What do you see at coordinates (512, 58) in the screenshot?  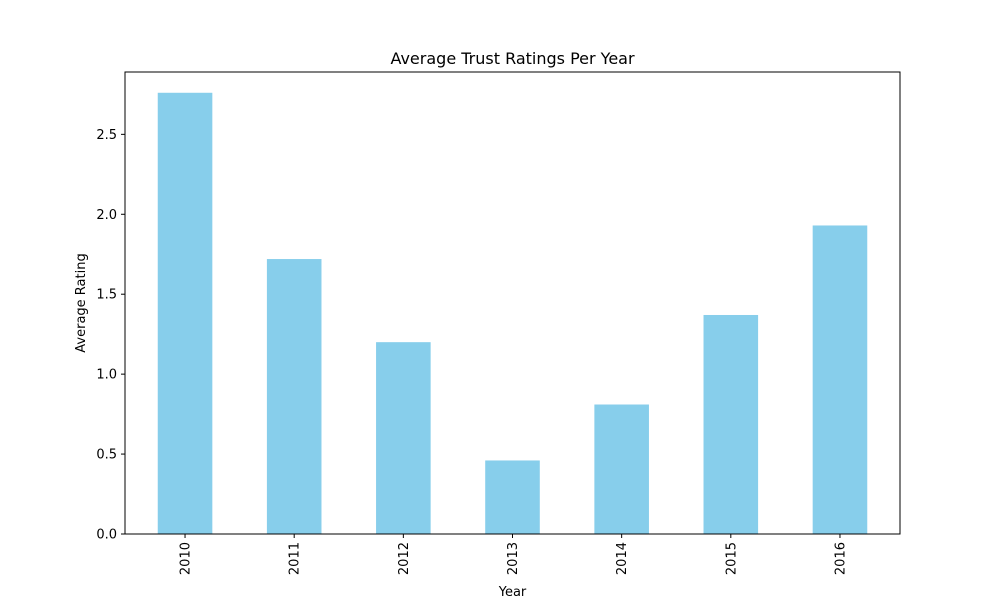 I see `chart-title: Average Trust Ratings Per Year` at bounding box center [512, 58].